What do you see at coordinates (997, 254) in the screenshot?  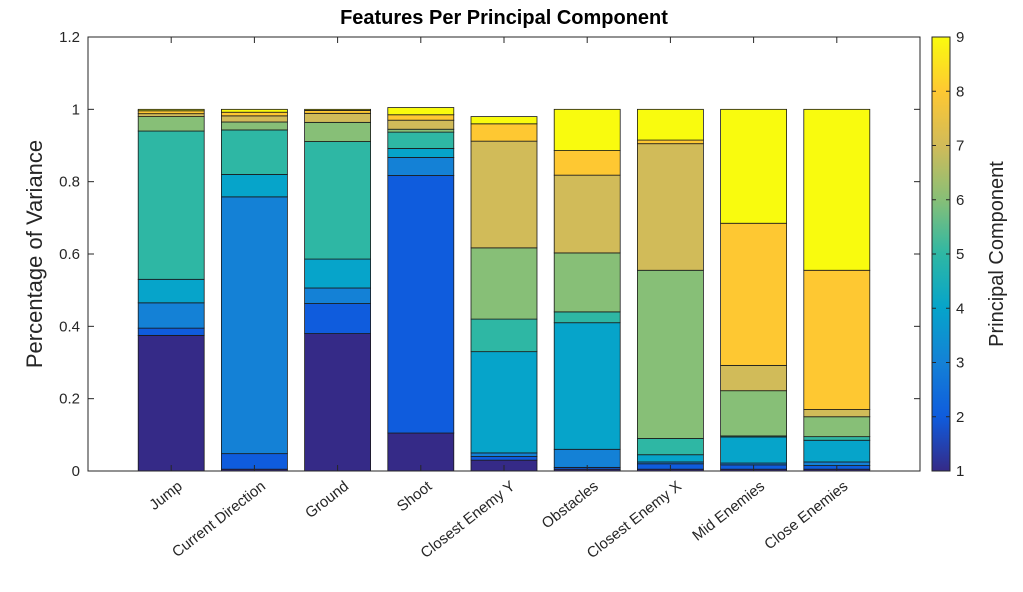 I see `colorbar-label: Principal Component` at bounding box center [997, 254].